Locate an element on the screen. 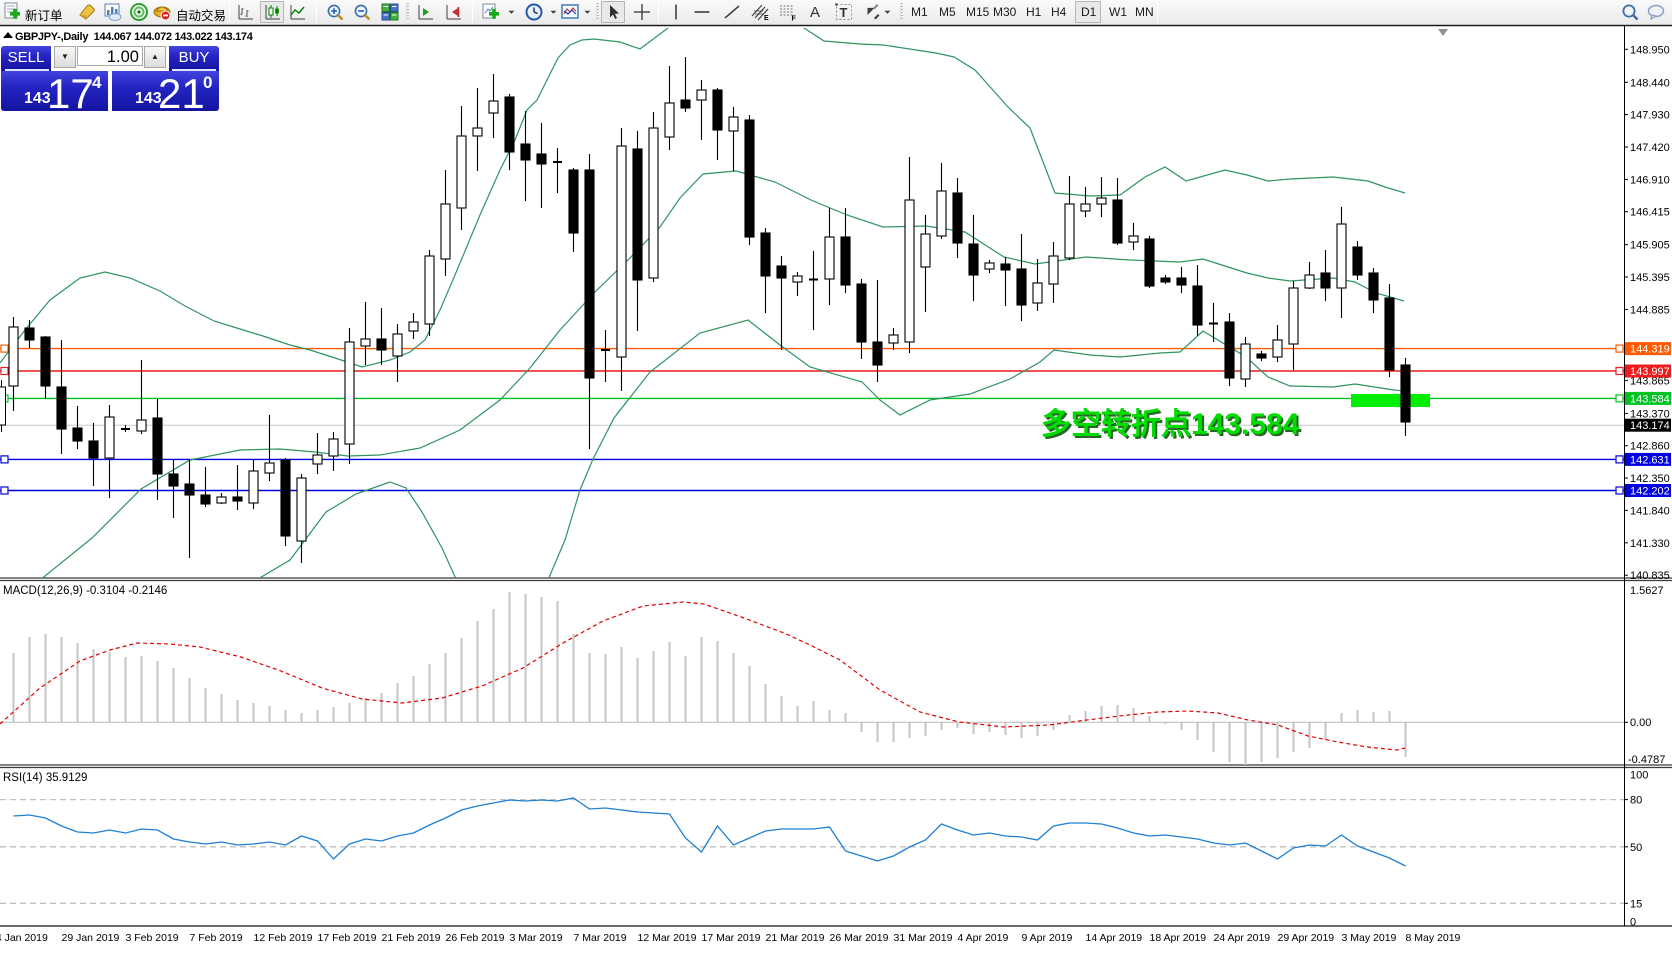 The width and height of the screenshot is (1672, 953). svg-text: 24 Jan 2019 is located at coordinates (24, 938).